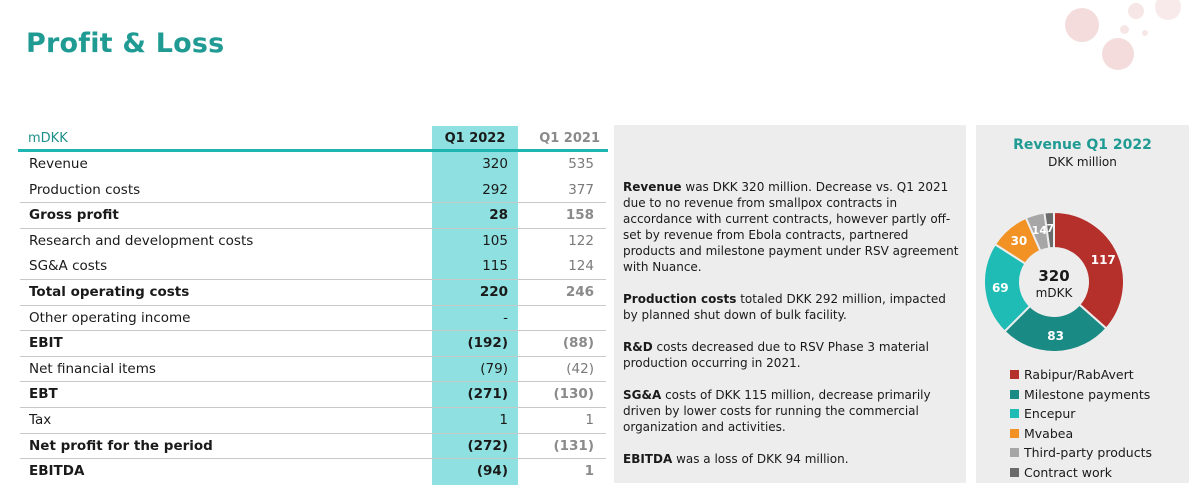 This screenshot has height=491, width=1198. What do you see at coordinates (313, 369) in the screenshot?
I see `table-row: Net financial items (79) (42)` at bounding box center [313, 369].